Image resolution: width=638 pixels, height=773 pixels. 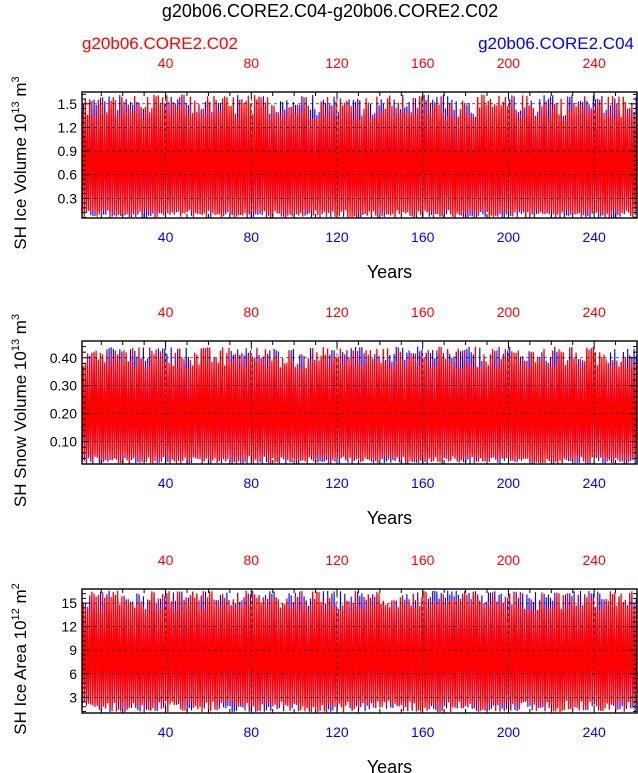 What do you see at coordinates (63, 414) in the screenshot?
I see `y-tick-label: 0.20` at bounding box center [63, 414].